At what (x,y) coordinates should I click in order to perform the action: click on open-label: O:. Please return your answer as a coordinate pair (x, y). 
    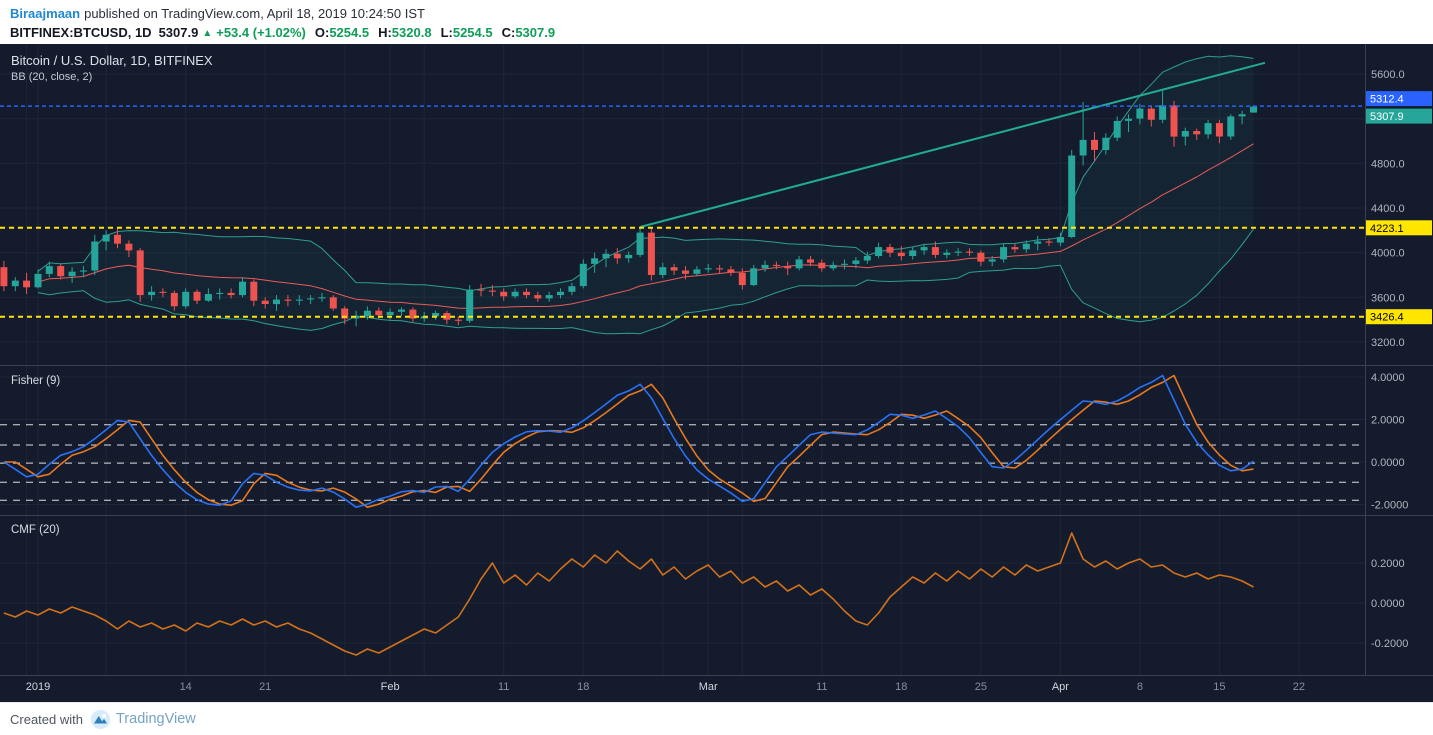
    Looking at the image, I should click on (322, 32).